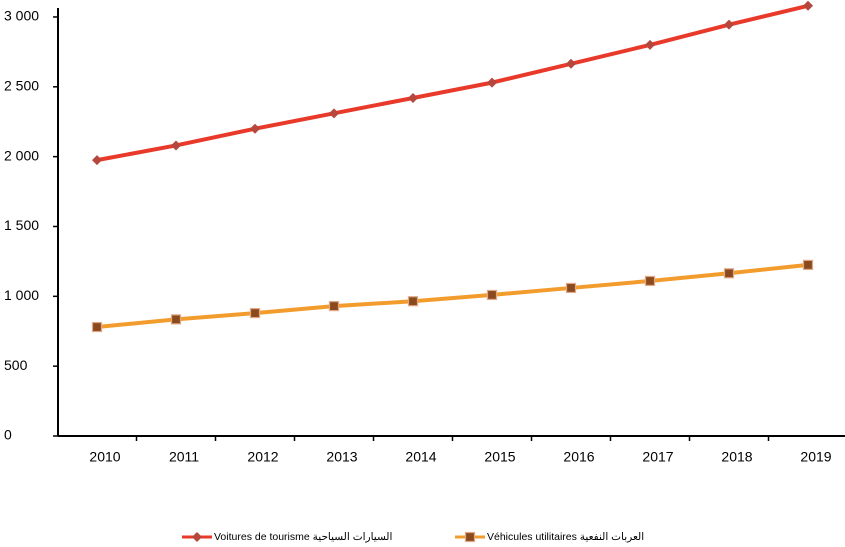 This screenshot has height=547, width=845. I want to click on y-tick-label: 1 500, so click(21, 225).